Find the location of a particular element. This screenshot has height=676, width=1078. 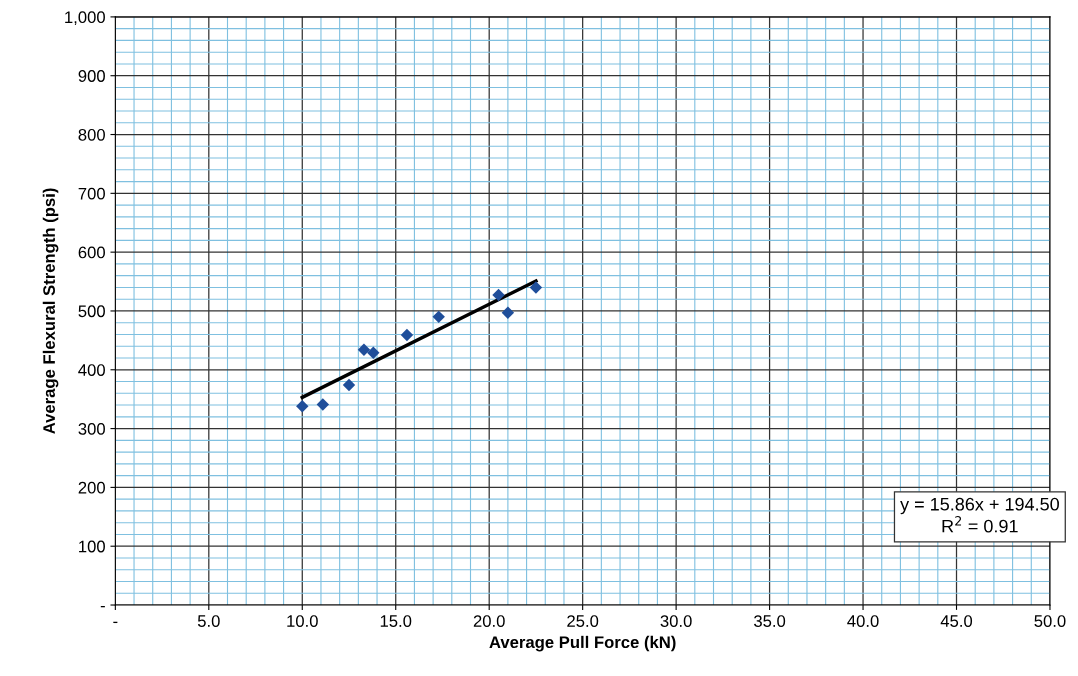

x-tick-label: 15.0 is located at coordinates (396, 621).